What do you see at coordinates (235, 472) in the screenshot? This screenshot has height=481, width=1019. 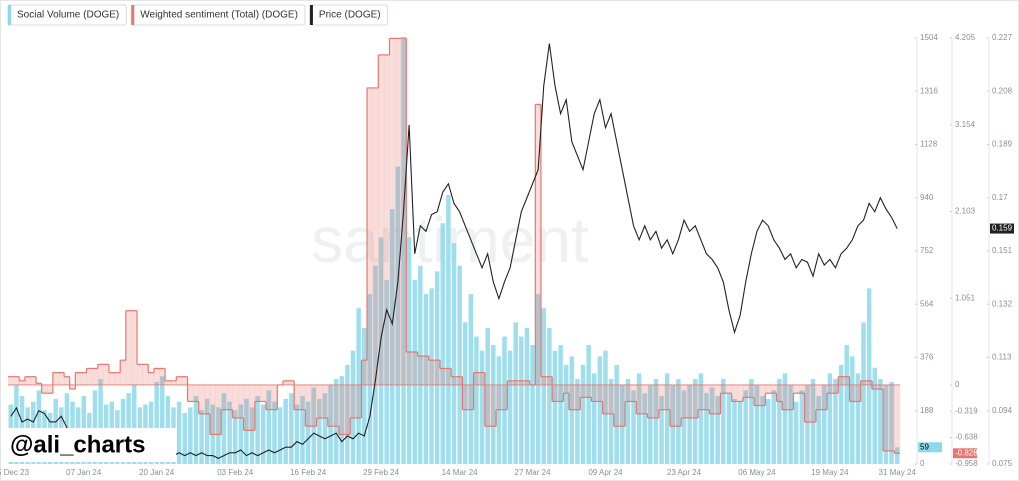 I see `x-tick-label: 03 Feb 24` at bounding box center [235, 472].